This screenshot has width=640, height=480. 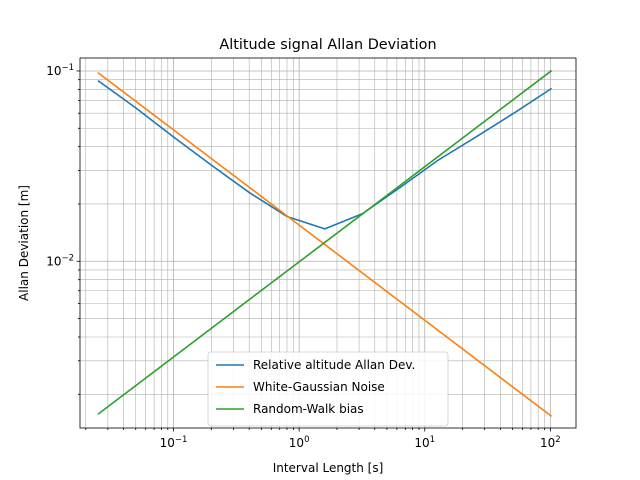 I want to click on y-tick-label: 10⁻¹, so click(x=60, y=70).